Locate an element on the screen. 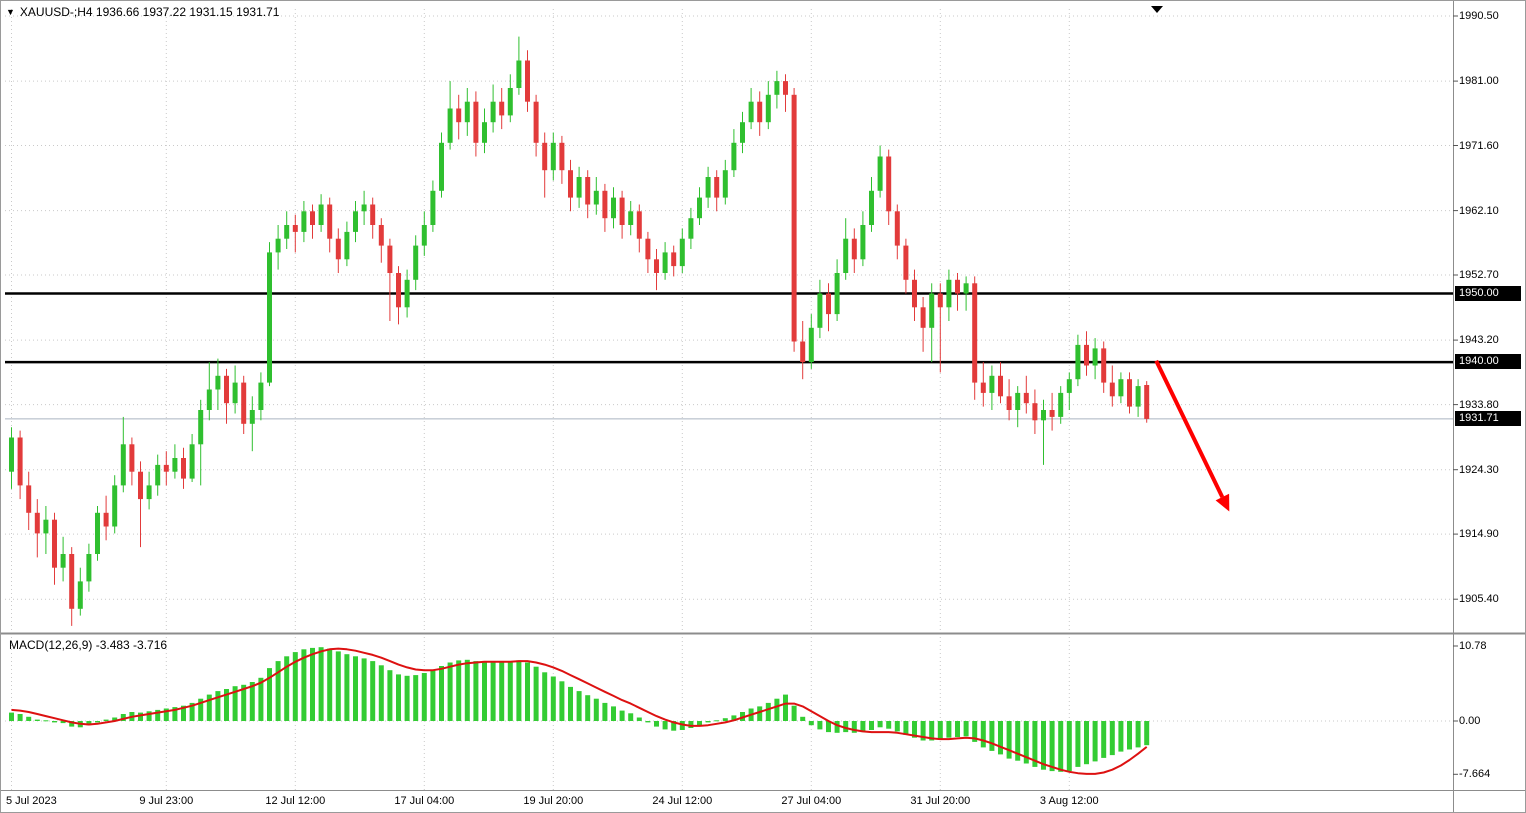  chart-shift-marker-icon is located at coordinates (1157, 9).